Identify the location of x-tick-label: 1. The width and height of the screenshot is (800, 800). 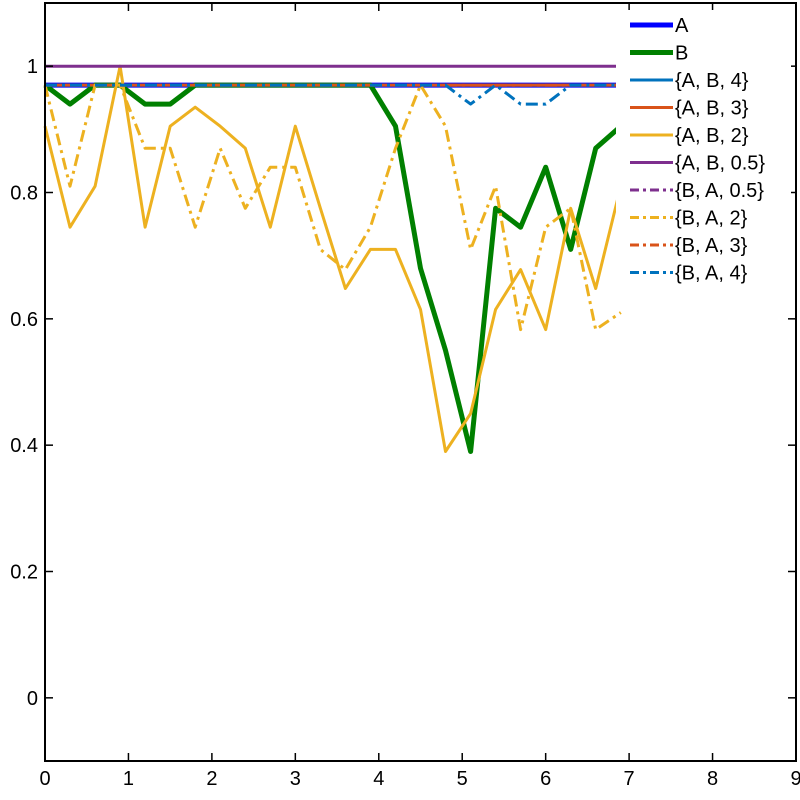
(128, 779).